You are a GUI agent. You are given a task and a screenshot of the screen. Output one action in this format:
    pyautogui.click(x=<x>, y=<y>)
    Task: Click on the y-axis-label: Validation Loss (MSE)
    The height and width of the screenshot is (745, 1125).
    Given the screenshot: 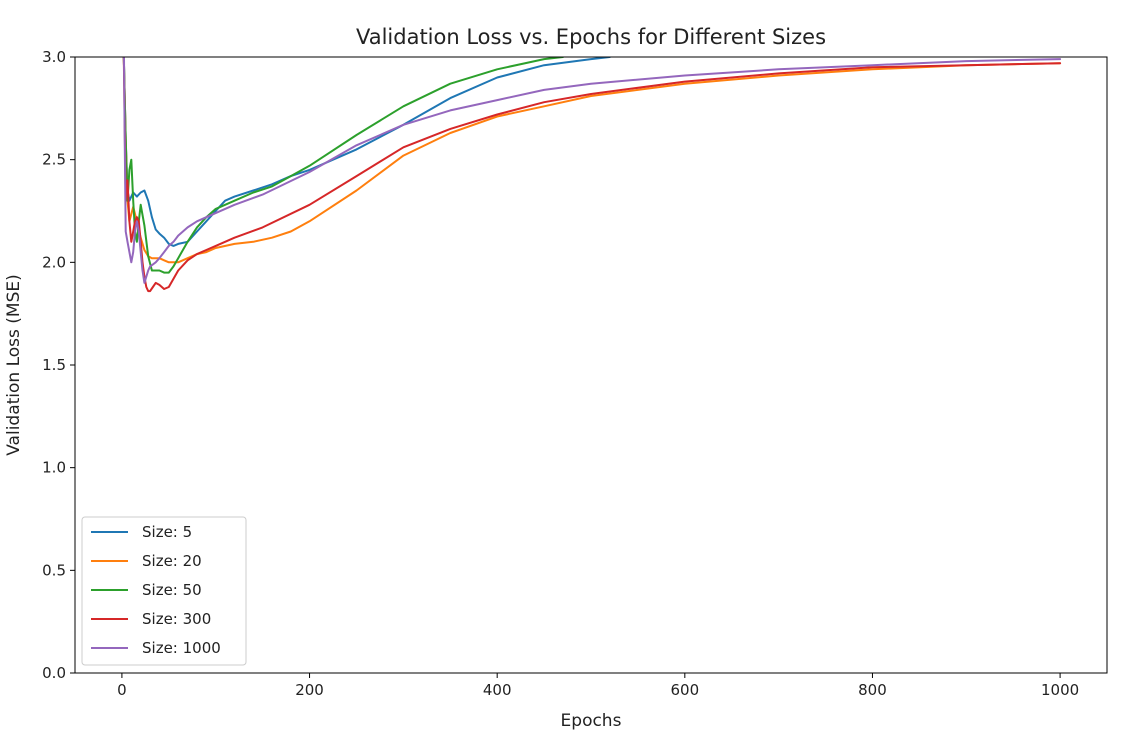 What is the action you would take?
    pyautogui.click(x=14, y=365)
    